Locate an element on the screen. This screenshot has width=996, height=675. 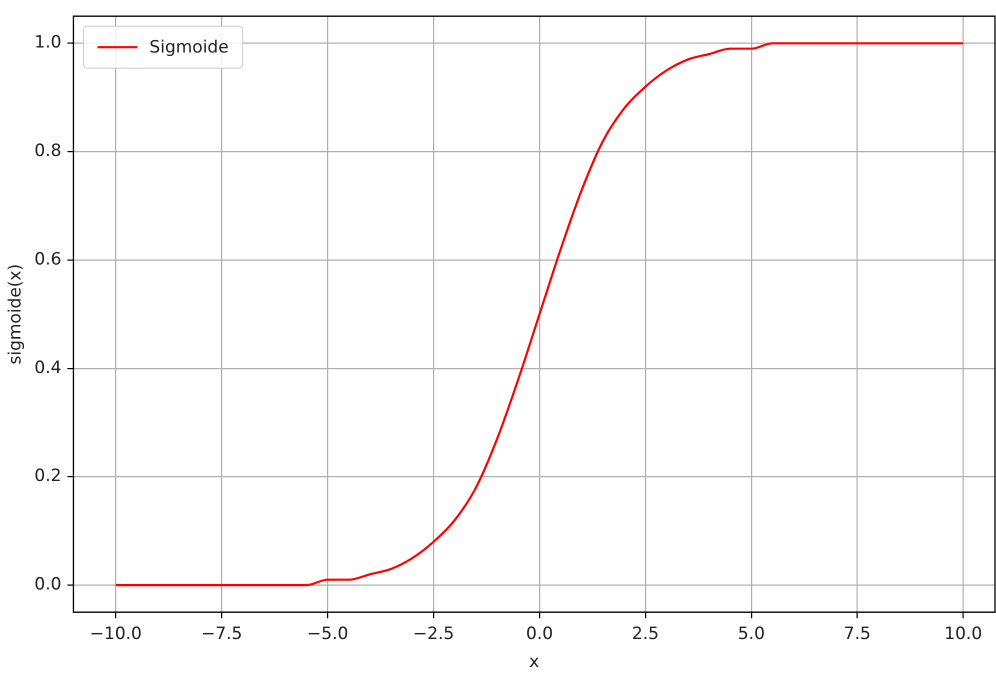
x-tick-label: 5.0 is located at coordinates (751, 634).